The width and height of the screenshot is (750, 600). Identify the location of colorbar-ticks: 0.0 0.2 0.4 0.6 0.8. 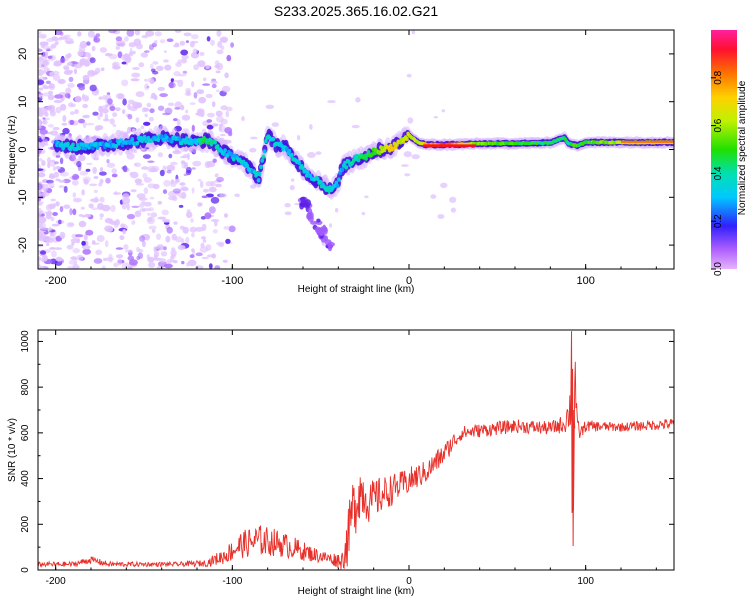
(717, 173).